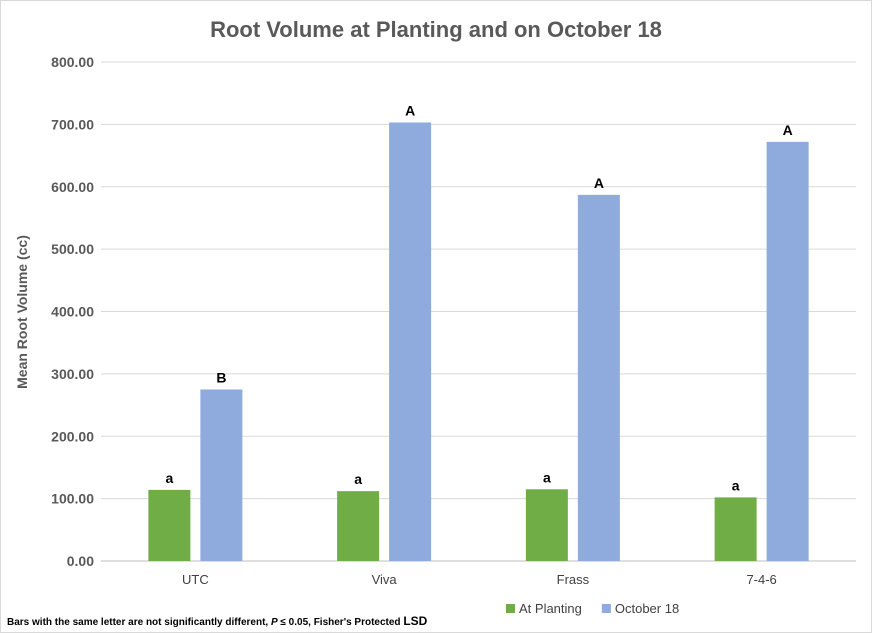 Image resolution: width=872 pixels, height=633 pixels. I want to click on bar-letter-label: B, so click(221, 377).